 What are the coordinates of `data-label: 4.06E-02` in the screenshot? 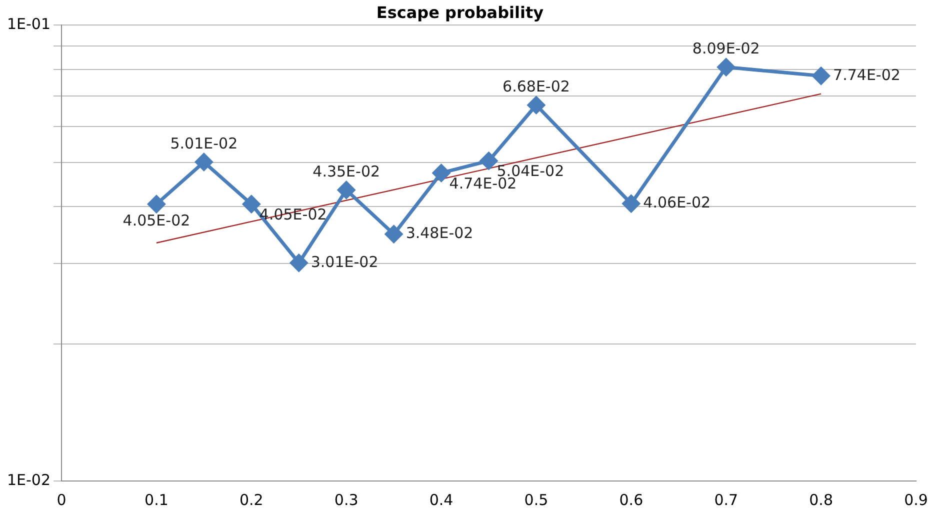 It's located at (677, 203).